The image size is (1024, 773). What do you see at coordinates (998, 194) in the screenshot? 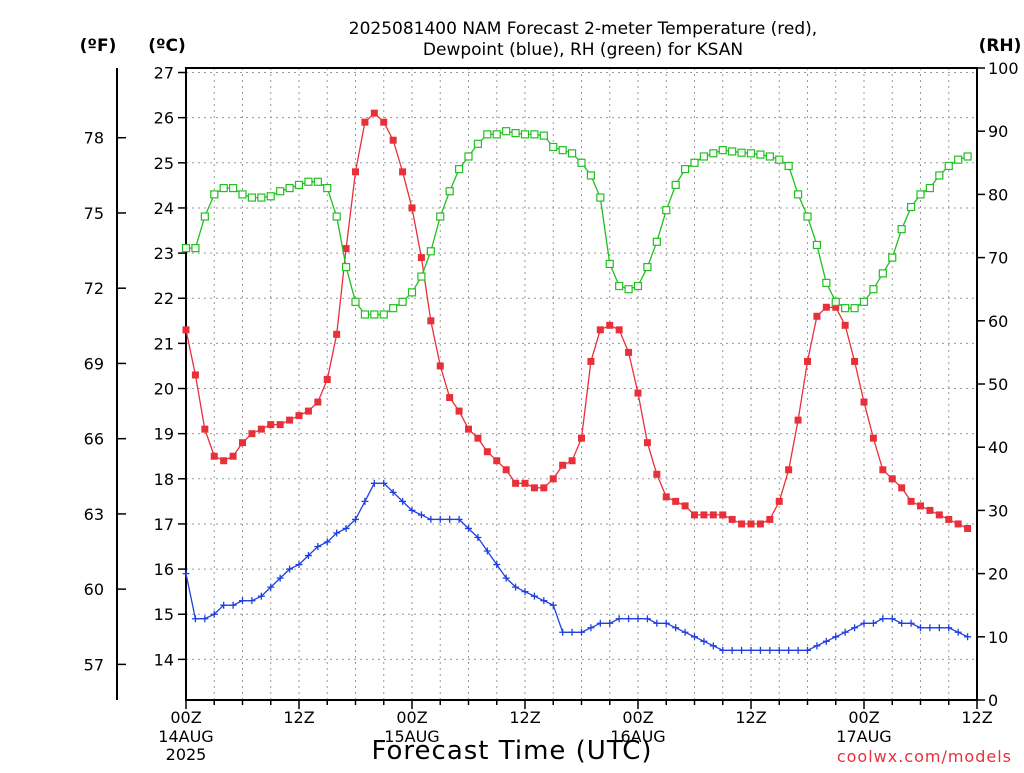
I see `rh-tick-label: 80` at bounding box center [998, 194].